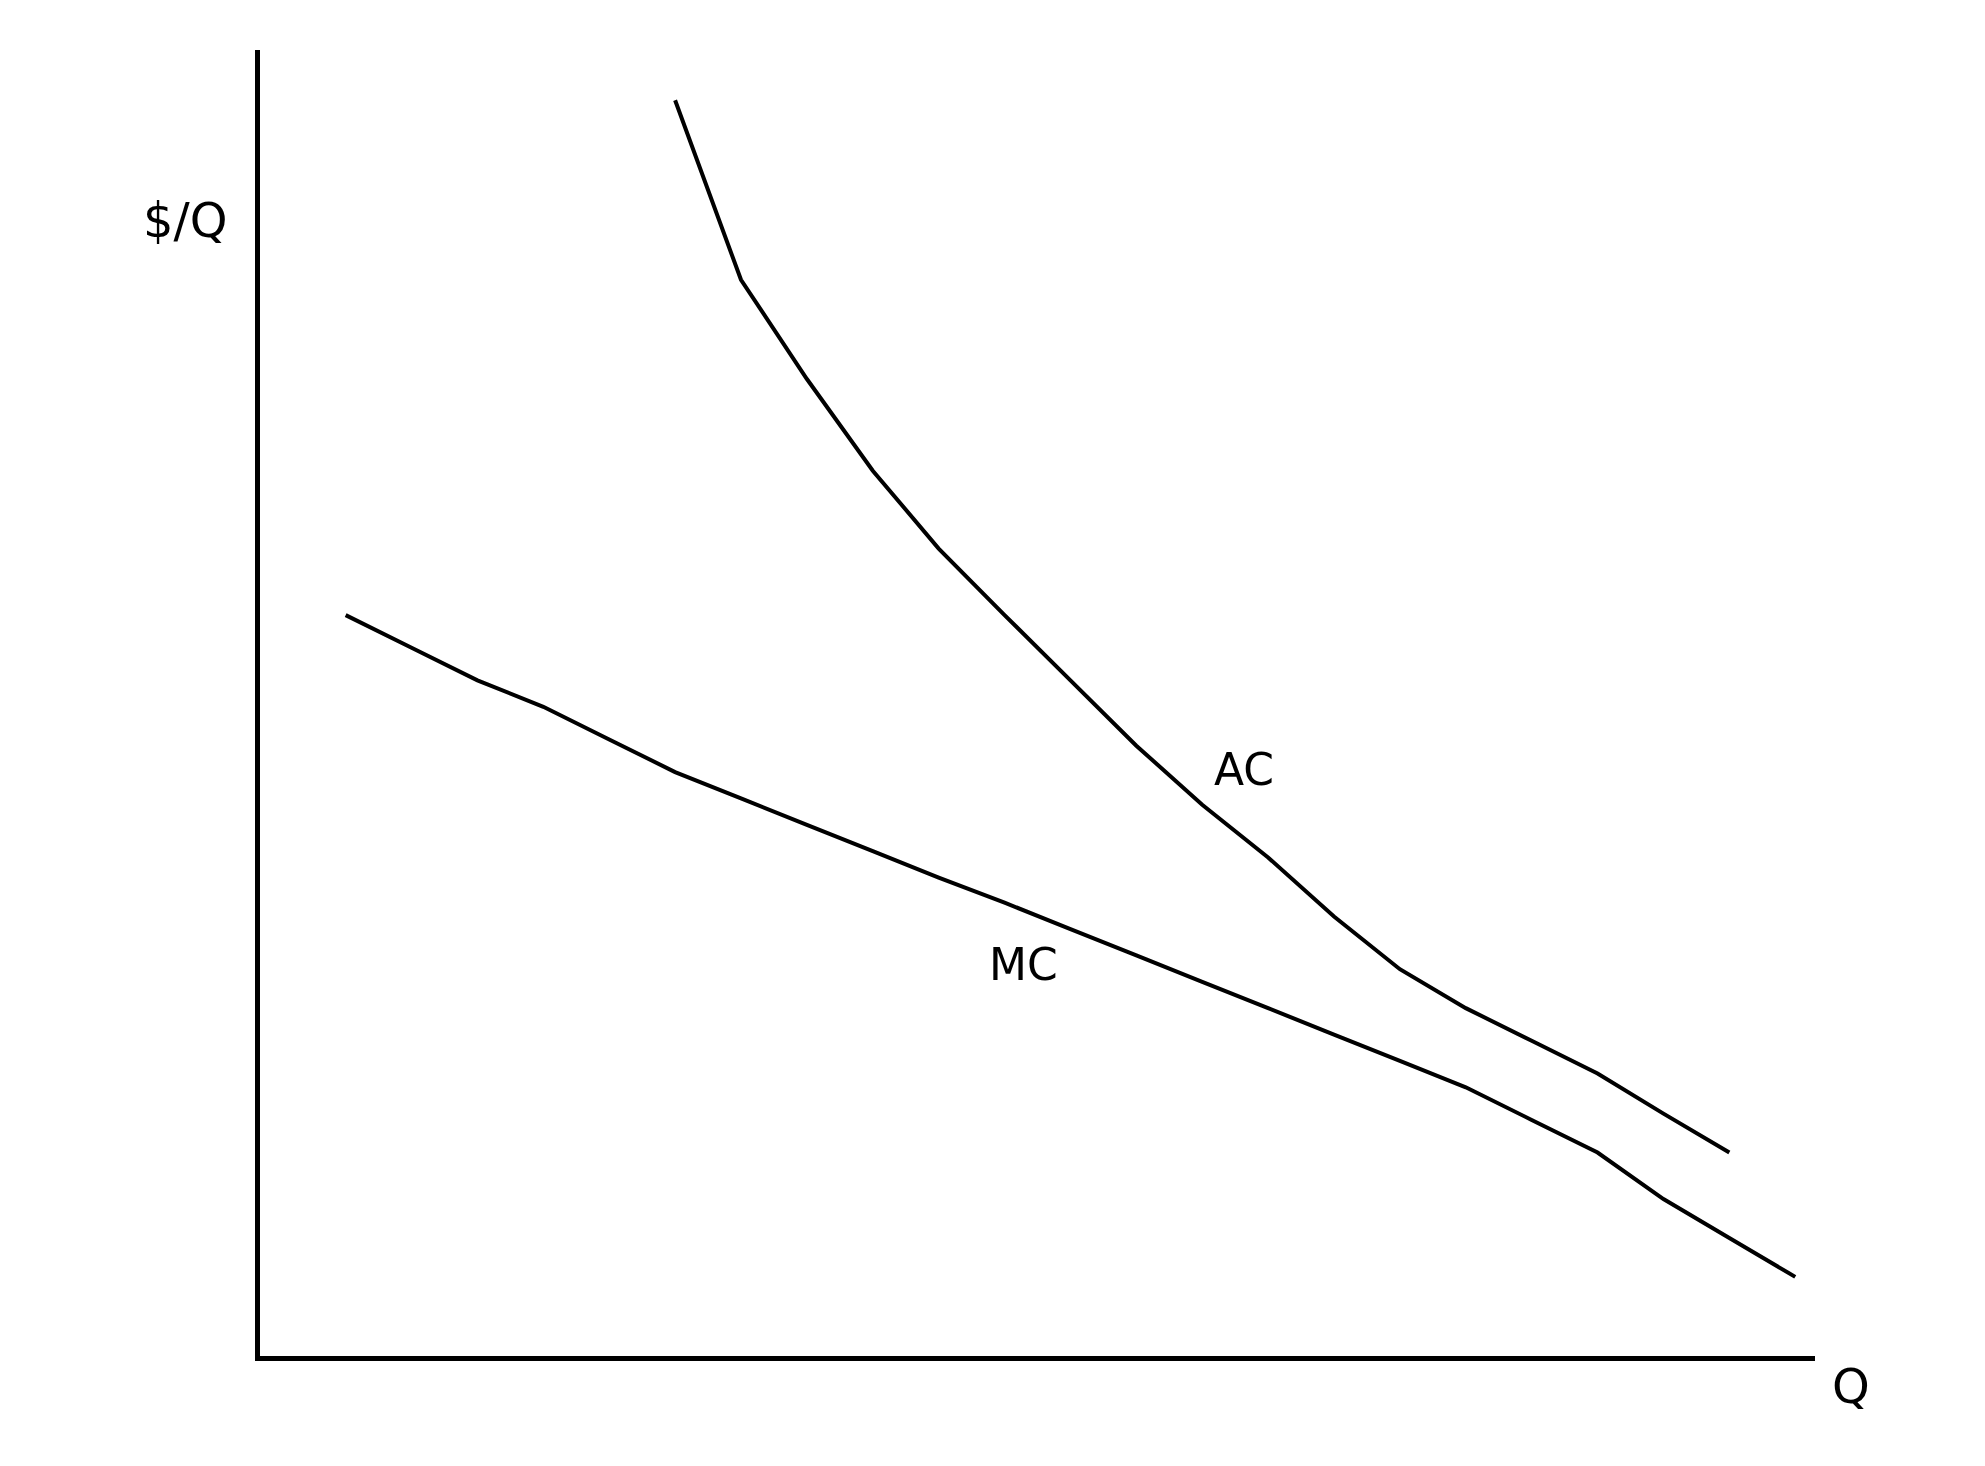 Image resolution: width=1985 pixels, height=1466 pixels. What do you see at coordinates (1244, 769) in the screenshot?
I see `series-label: AC` at bounding box center [1244, 769].